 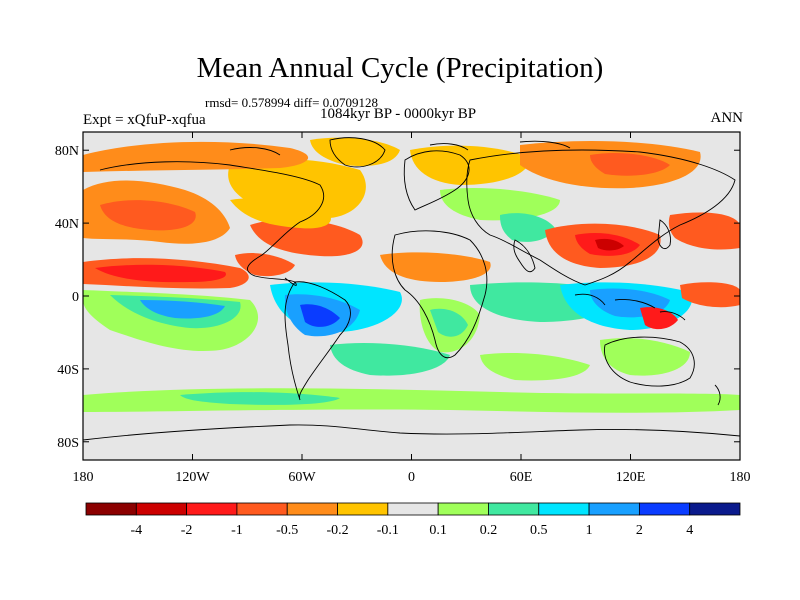 What do you see at coordinates (438, 530) in the screenshot?
I see `colorbar-label: 0.1` at bounding box center [438, 530].